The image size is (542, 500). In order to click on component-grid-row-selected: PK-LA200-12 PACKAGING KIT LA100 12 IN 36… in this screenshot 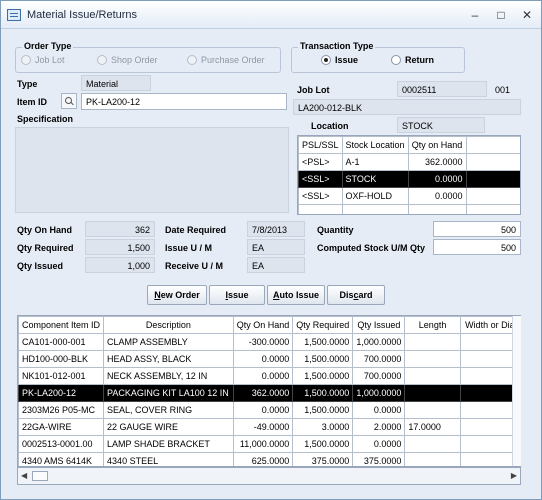, I will do `click(269, 393)`.